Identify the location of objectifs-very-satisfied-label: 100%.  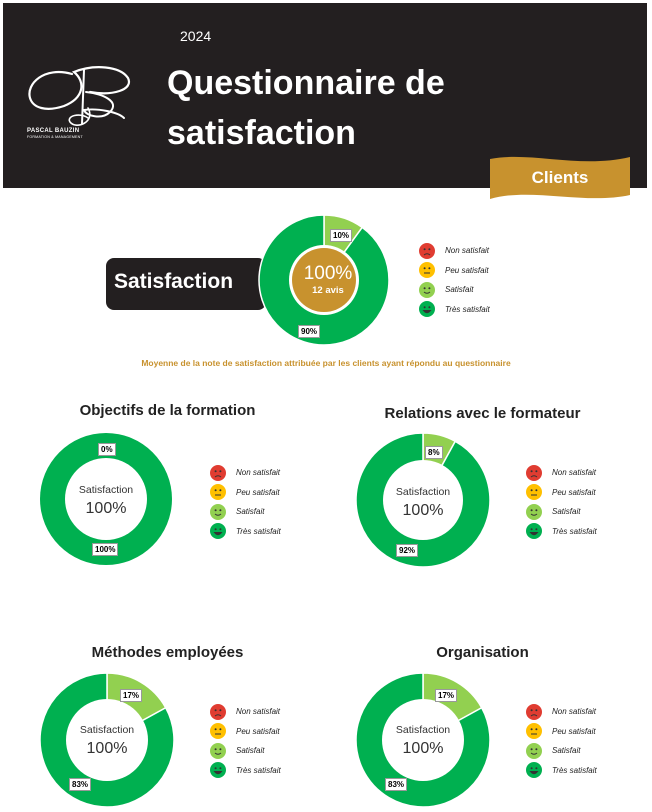
(105, 549).